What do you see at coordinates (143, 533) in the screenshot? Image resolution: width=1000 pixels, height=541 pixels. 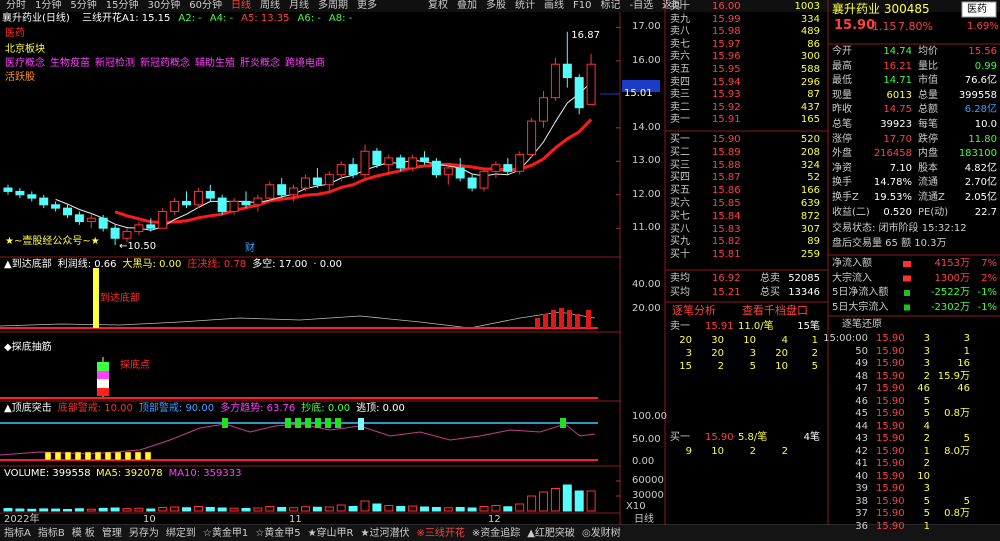 I see `indicator-tab: 另存为` at bounding box center [143, 533].